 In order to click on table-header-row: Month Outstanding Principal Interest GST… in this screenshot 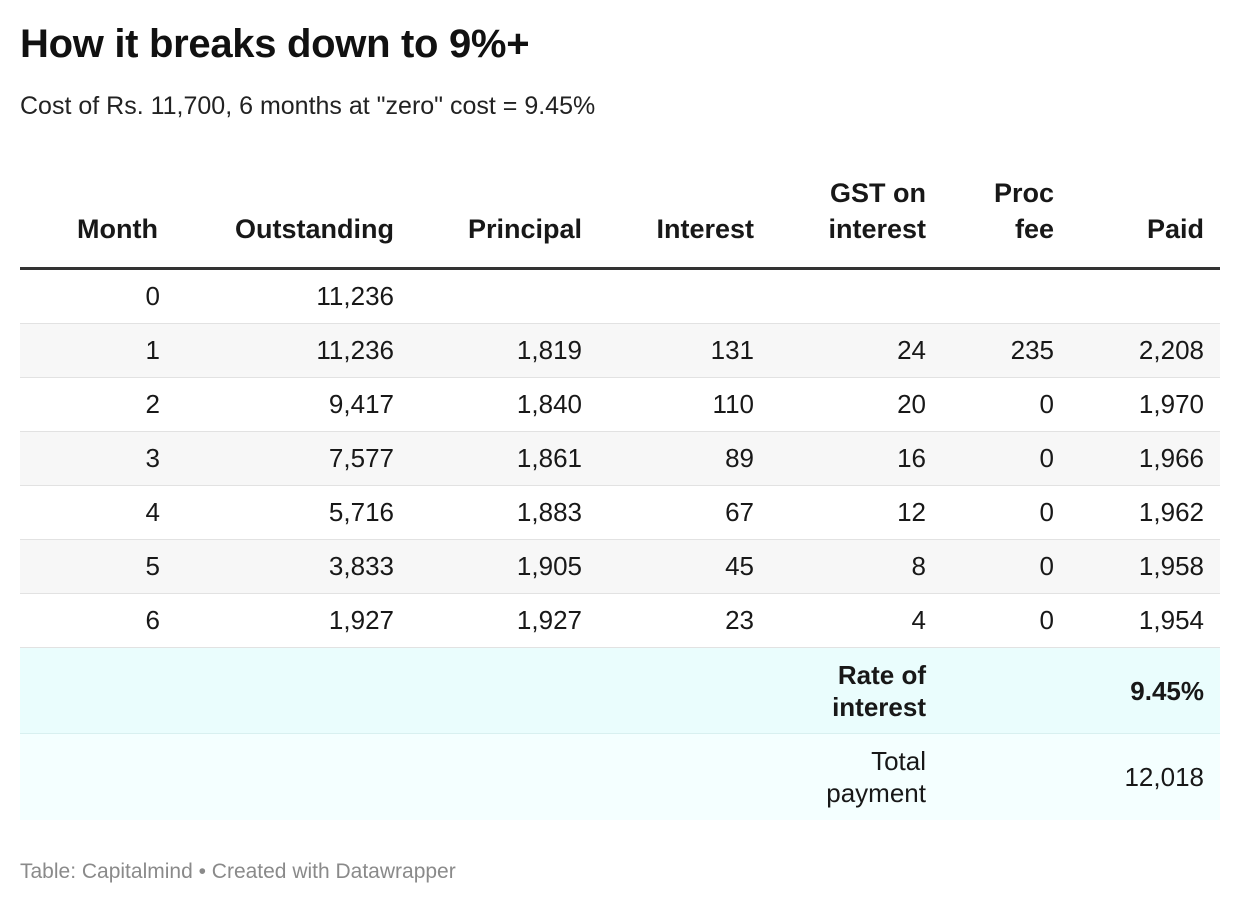, I will do `click(620, 224)`.